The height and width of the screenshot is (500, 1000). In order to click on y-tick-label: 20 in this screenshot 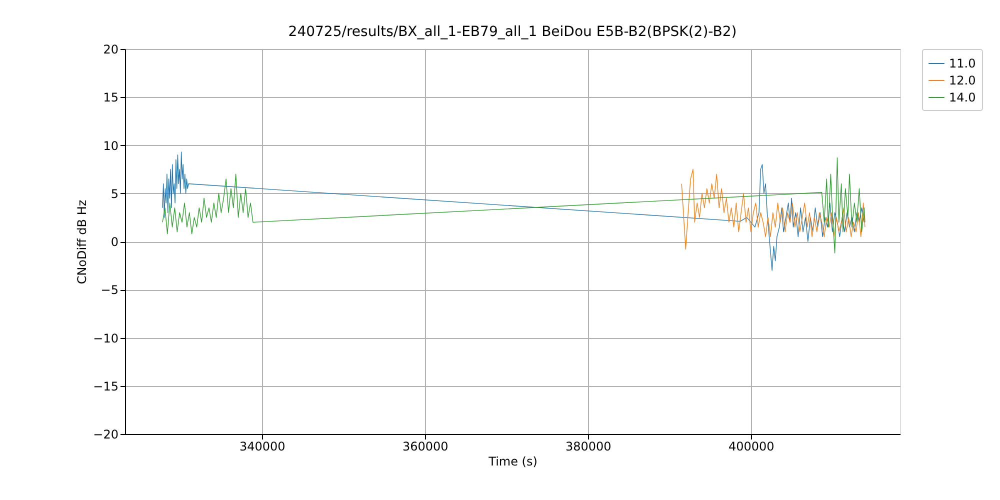, I will do `click(110, 49)`.